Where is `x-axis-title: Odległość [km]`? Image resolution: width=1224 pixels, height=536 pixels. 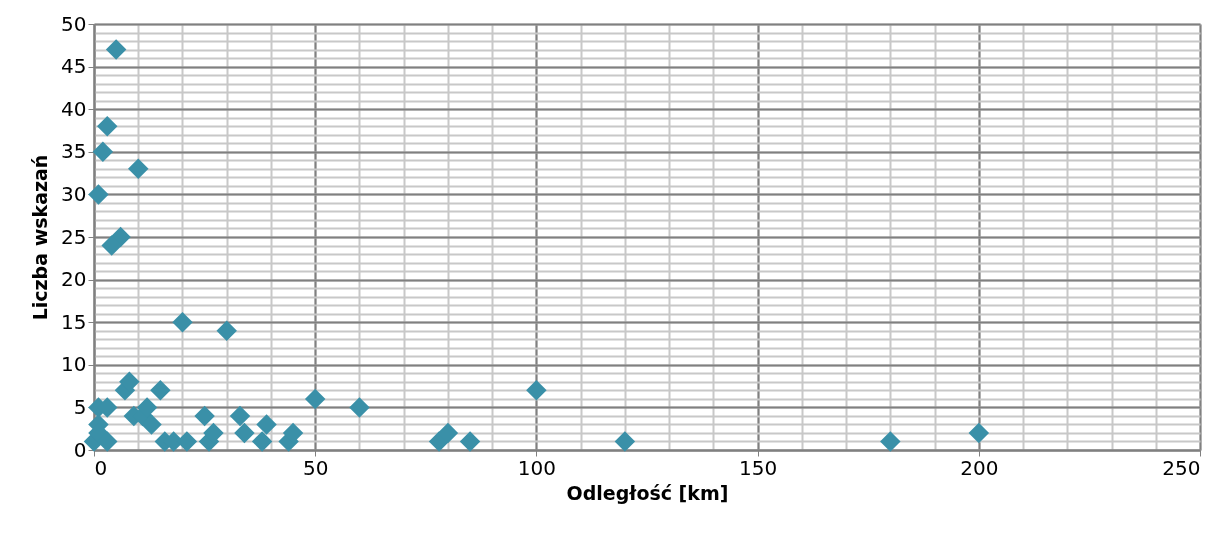 x-axis-title: Odległość [km] is located at coordinates (647, 492).